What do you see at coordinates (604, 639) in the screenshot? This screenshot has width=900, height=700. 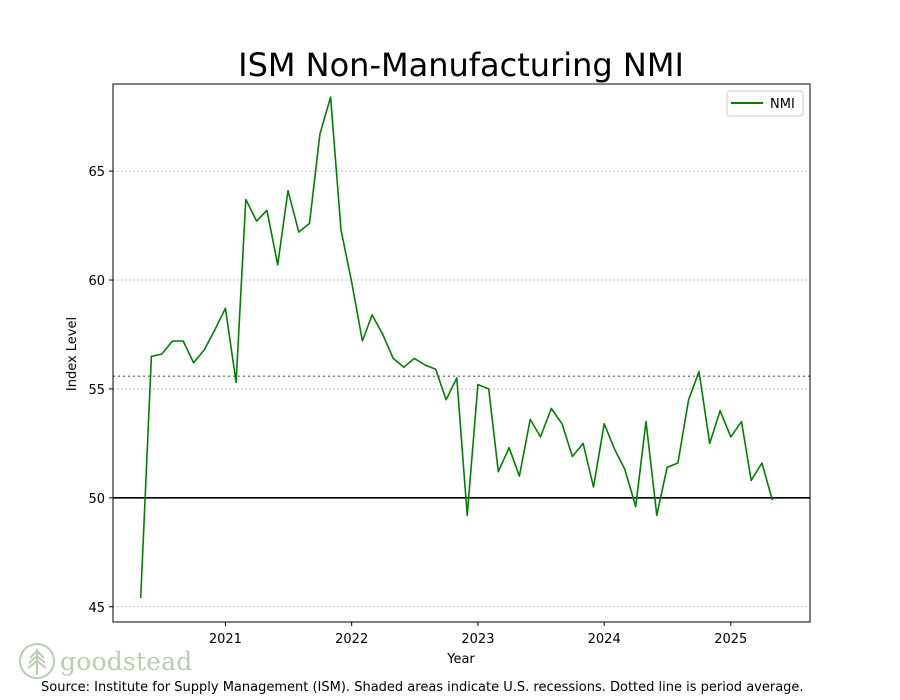 I see `x-tick-label: 2024` at bounding box center [604, 639].